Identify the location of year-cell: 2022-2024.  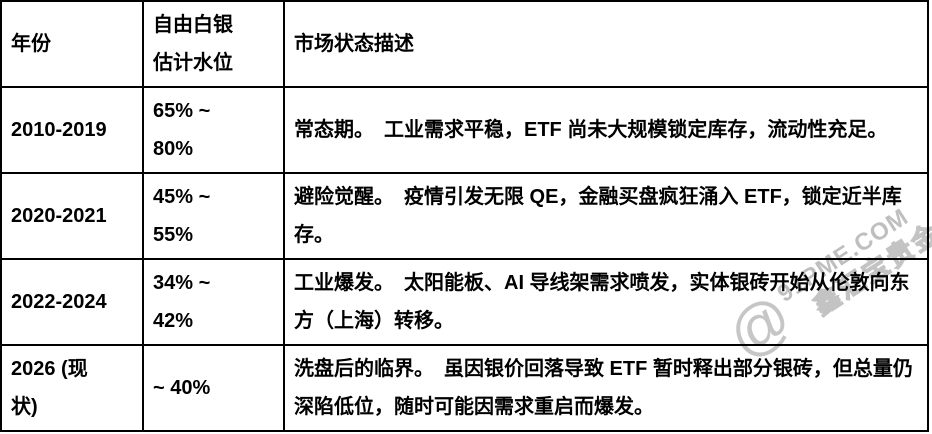
(72, 302).